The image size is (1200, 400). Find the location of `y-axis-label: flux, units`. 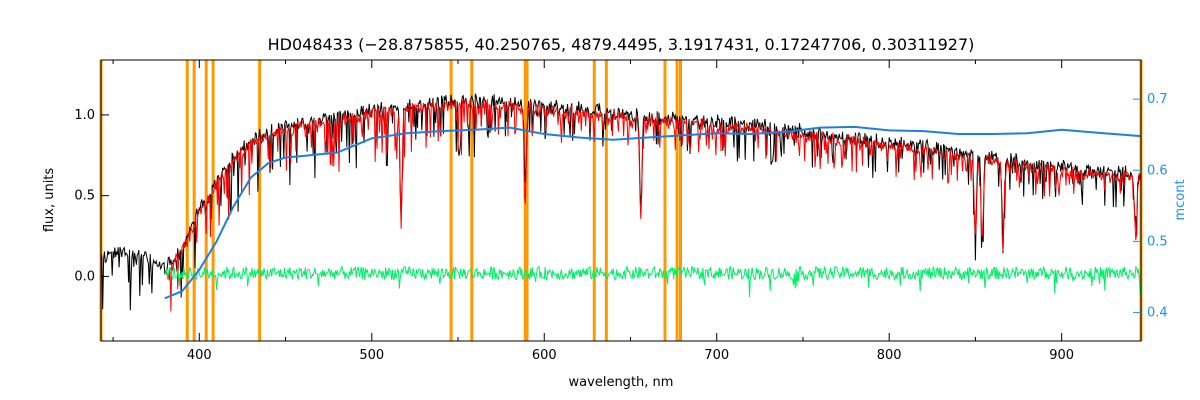

y-axis-label: flux, units is located at coordinates (49, 200).